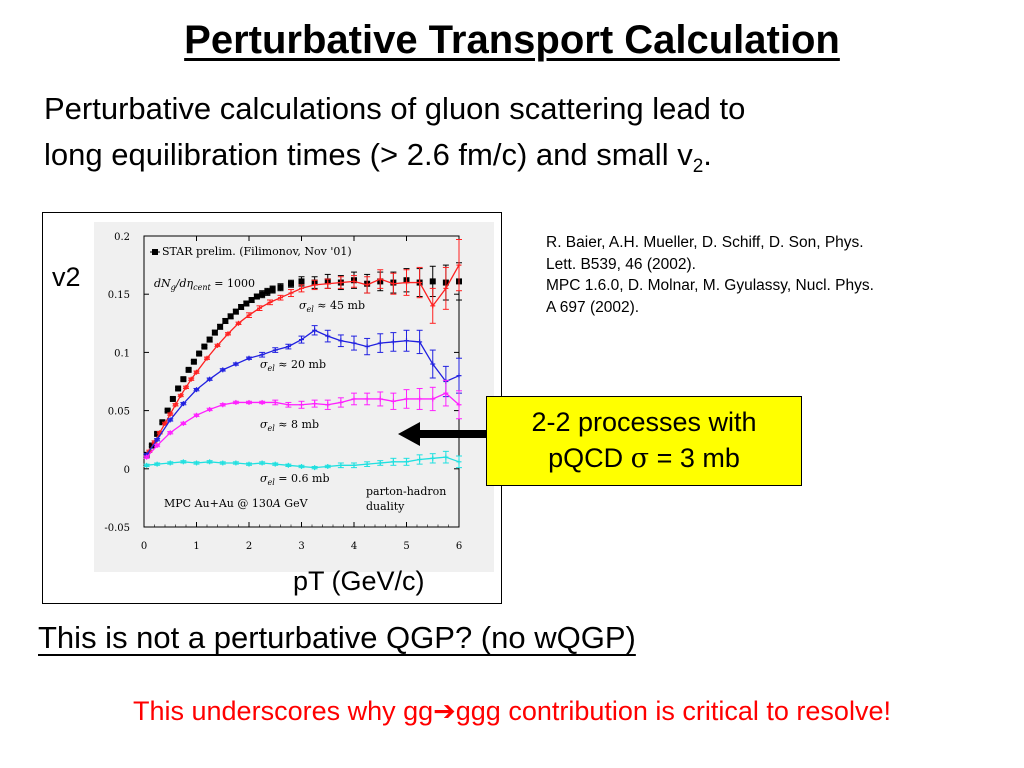  What do you see at coordinates (354, 546) in the screenshot?
I see `x-tick-label: 4` at bounding box center [354, 546].